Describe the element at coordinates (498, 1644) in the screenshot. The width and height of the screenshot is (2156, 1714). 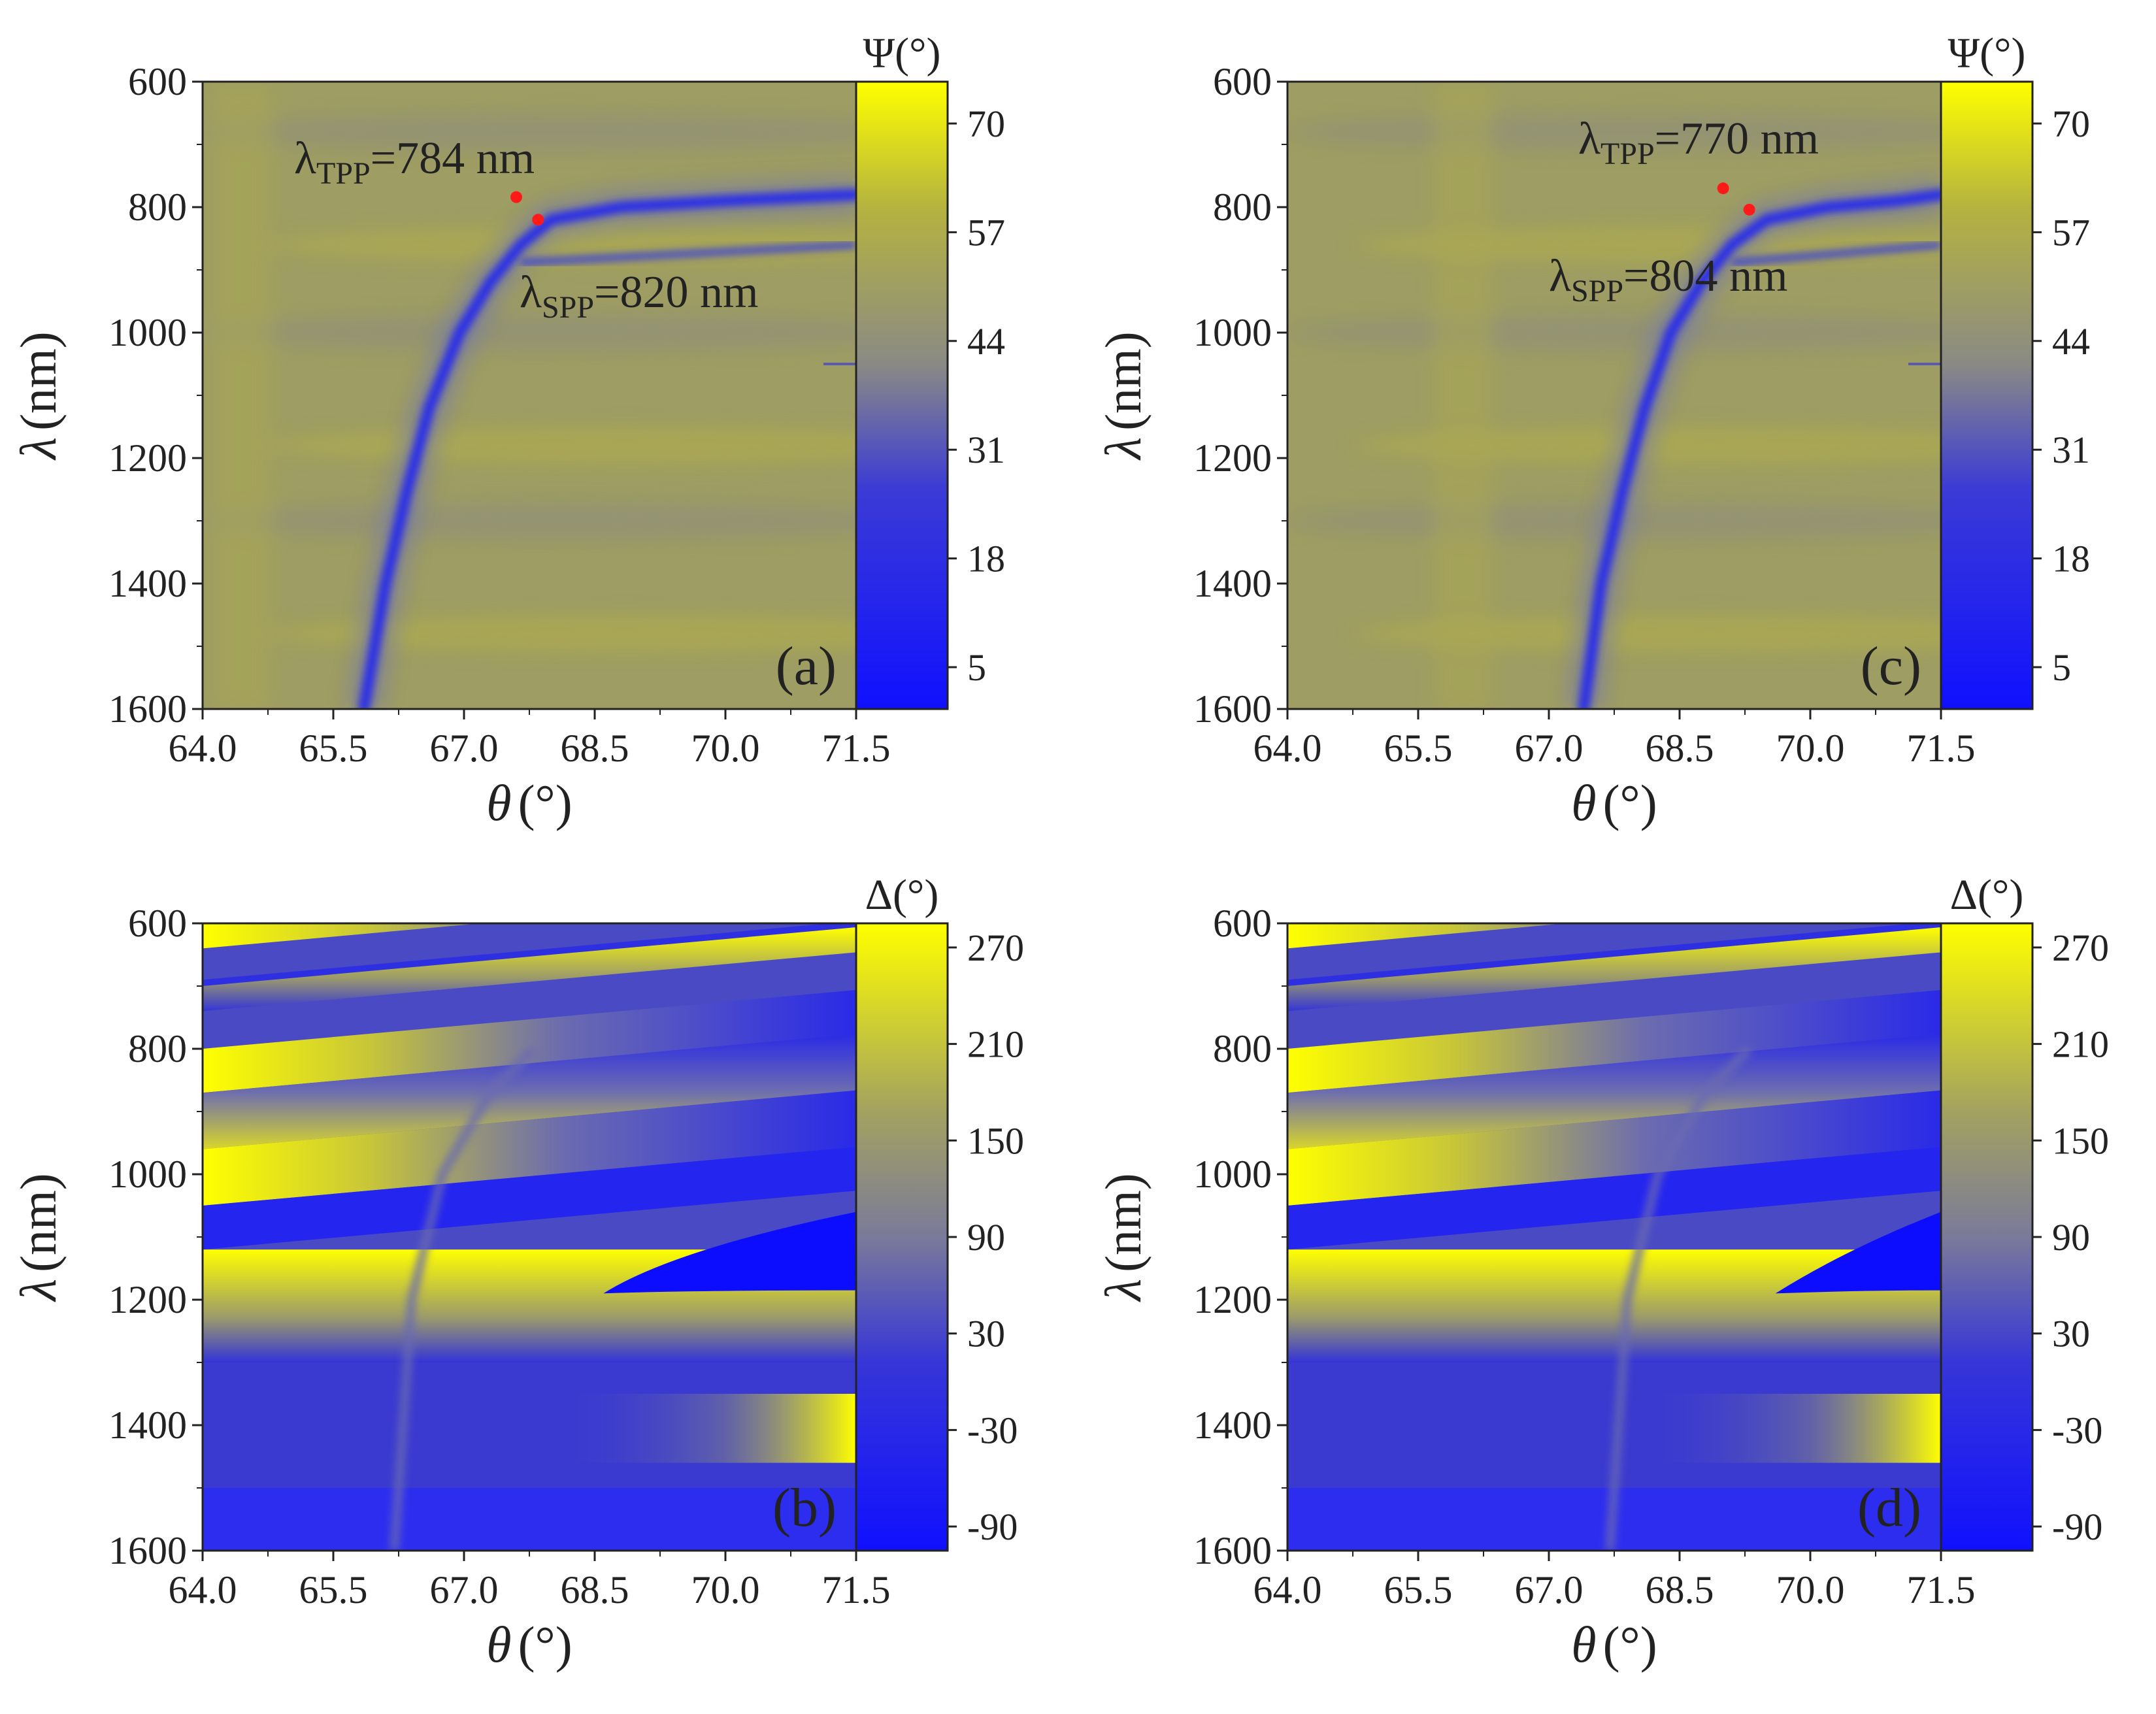
I see `x-axis-symbol: θ` at that location.